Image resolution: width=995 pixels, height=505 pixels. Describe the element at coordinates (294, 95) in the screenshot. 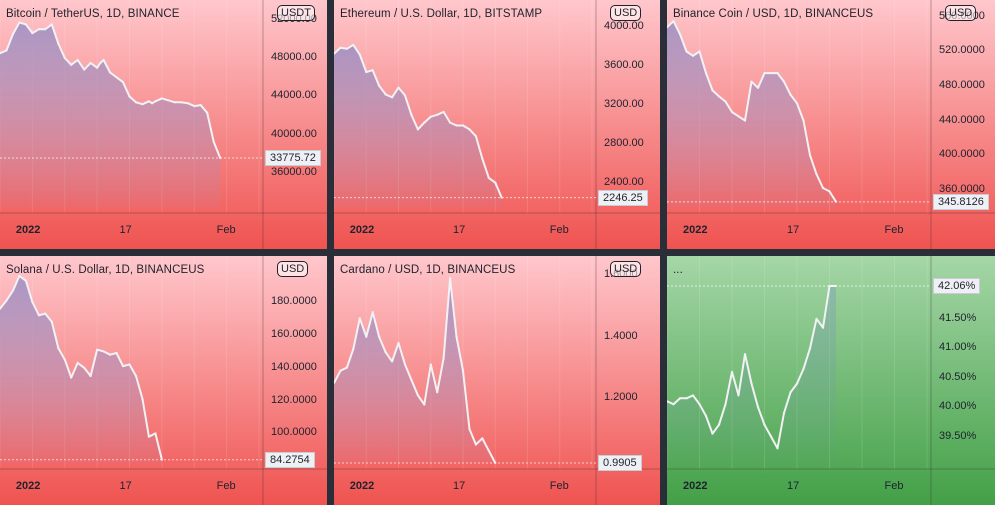

I see `y-tick-label: 44000.00` at that location.